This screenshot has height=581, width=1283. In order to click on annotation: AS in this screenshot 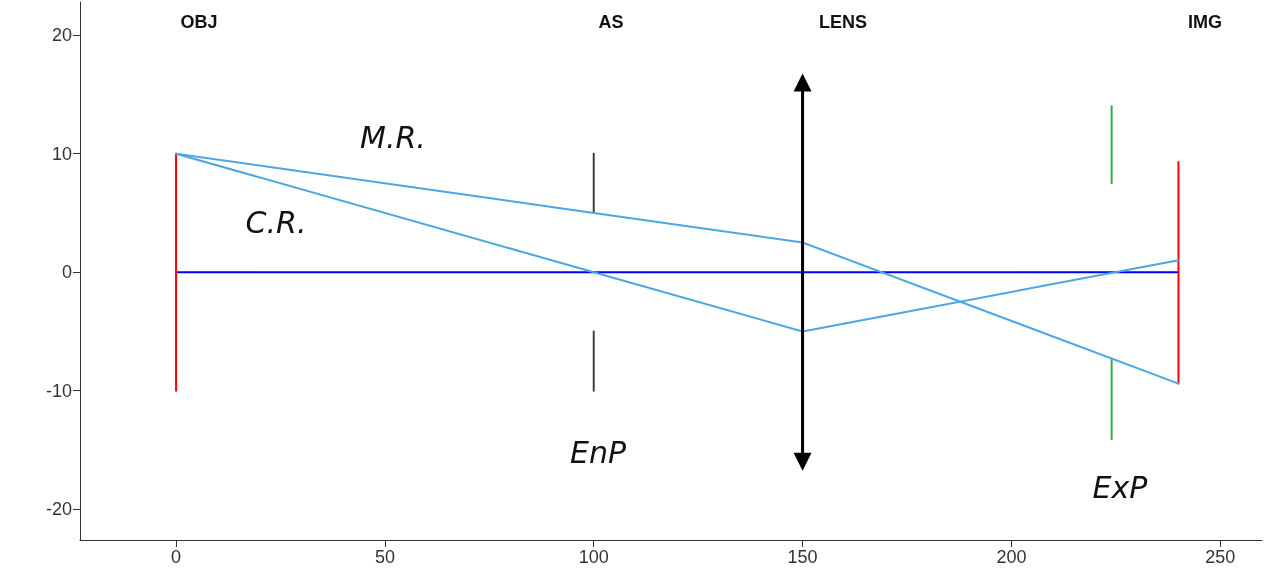, I will do `click(611, 22)`.